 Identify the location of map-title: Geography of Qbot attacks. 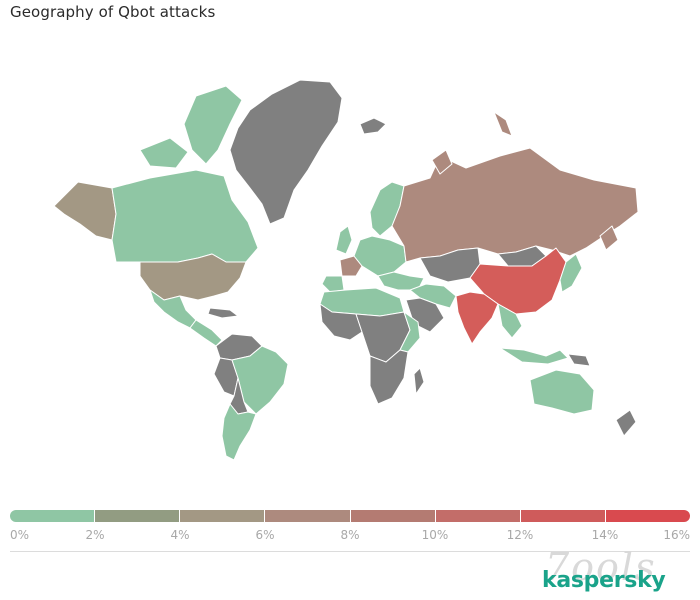
(113, 12).